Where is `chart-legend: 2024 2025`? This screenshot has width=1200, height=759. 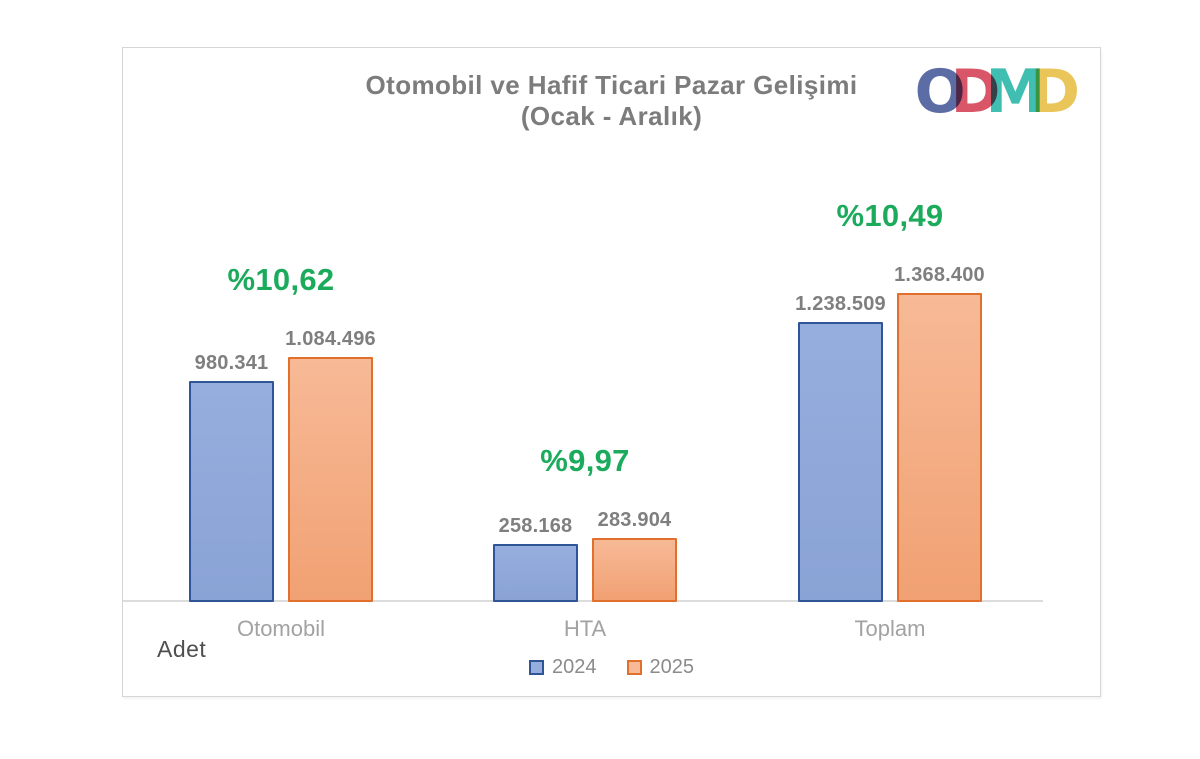
chart-legend: 2024 2025 is located at coordinates (611, 667).